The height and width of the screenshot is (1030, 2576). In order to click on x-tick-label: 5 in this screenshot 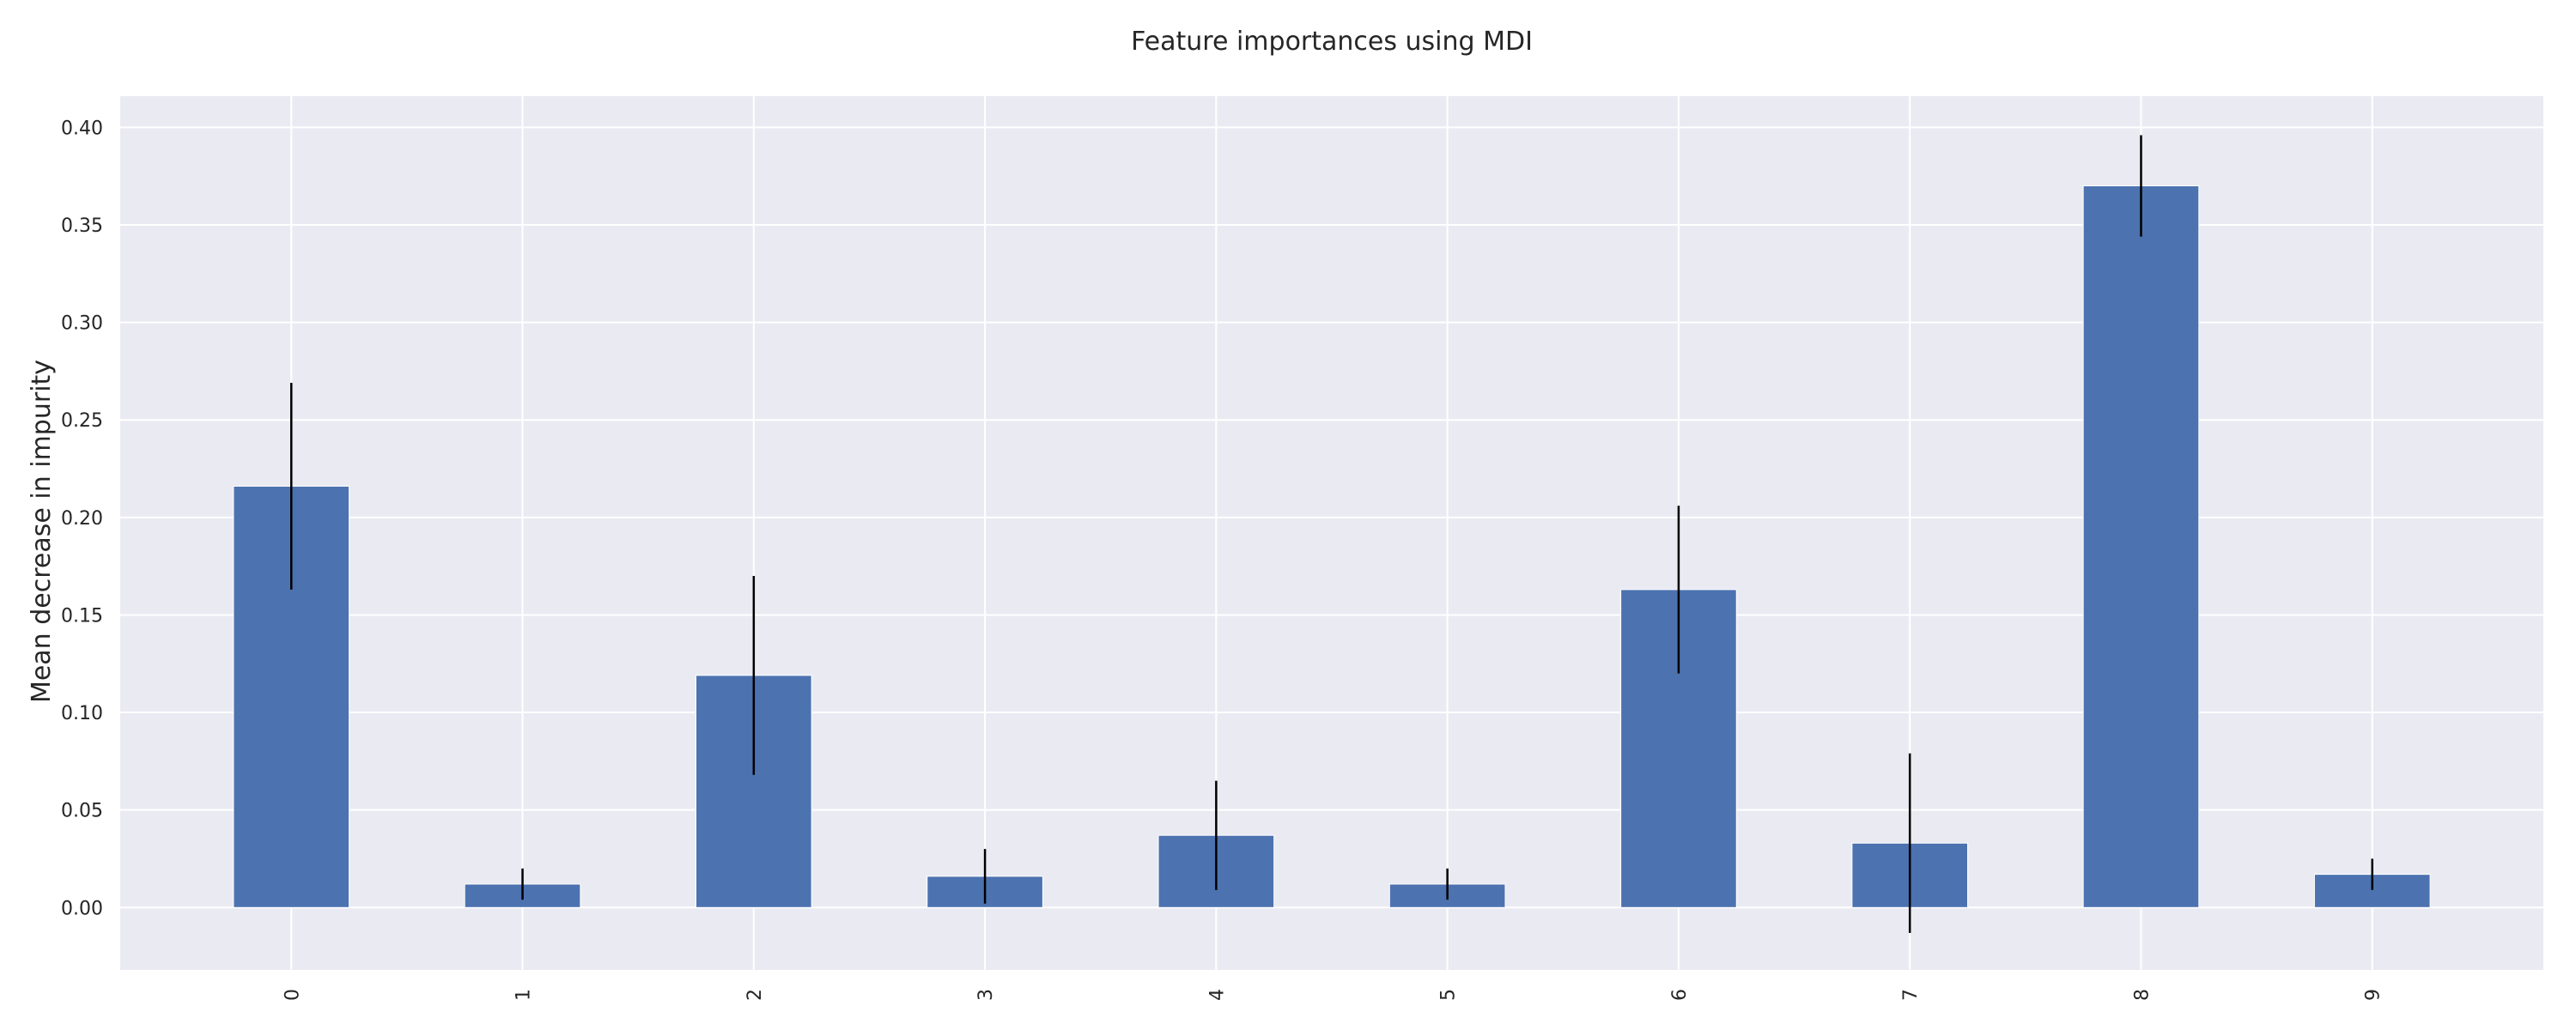, I will do `click(1449, 995)`.